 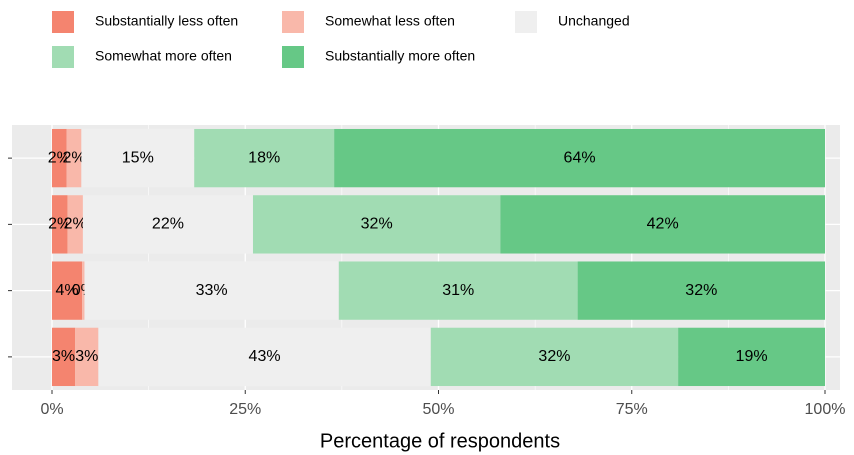 I want to click on x-tick-label: 75%, so click(x=632, y=409).